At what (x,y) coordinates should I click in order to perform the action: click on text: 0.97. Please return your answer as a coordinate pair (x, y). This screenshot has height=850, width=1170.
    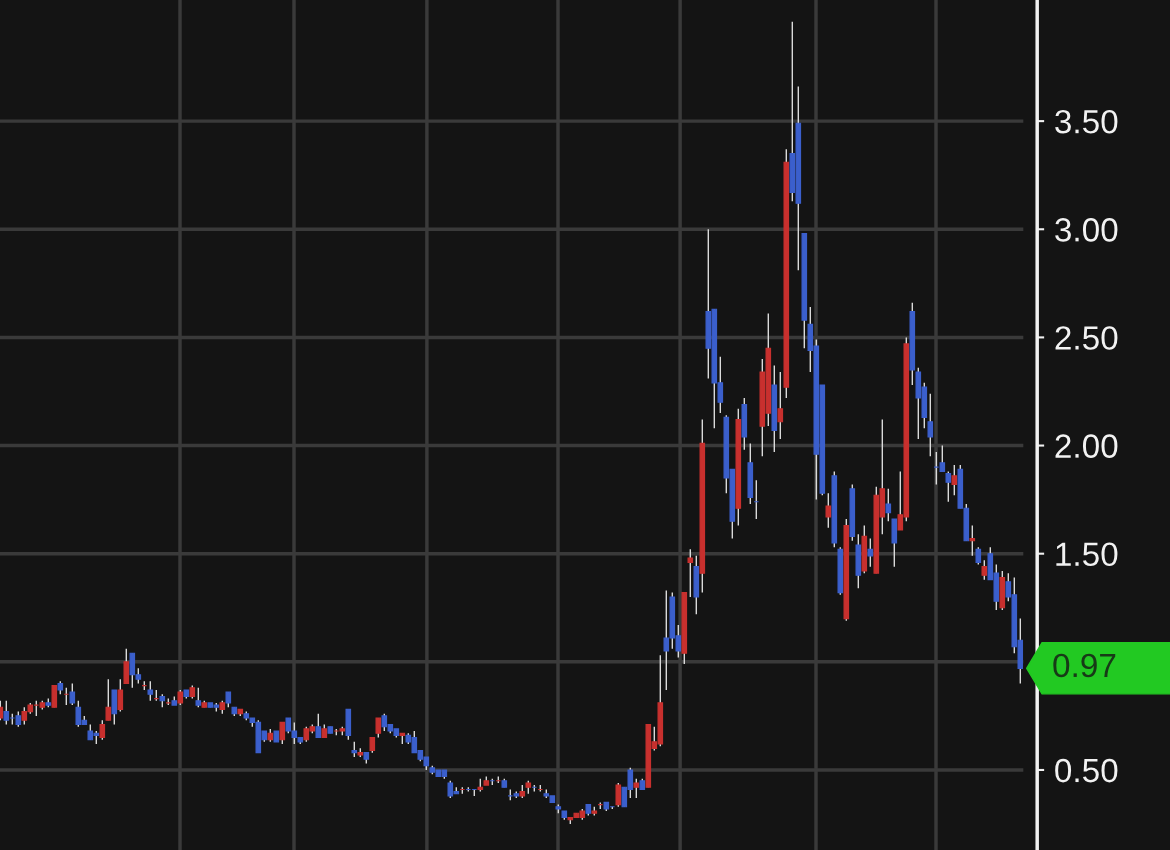
    Looking at the image, I should click on (1084, 665).